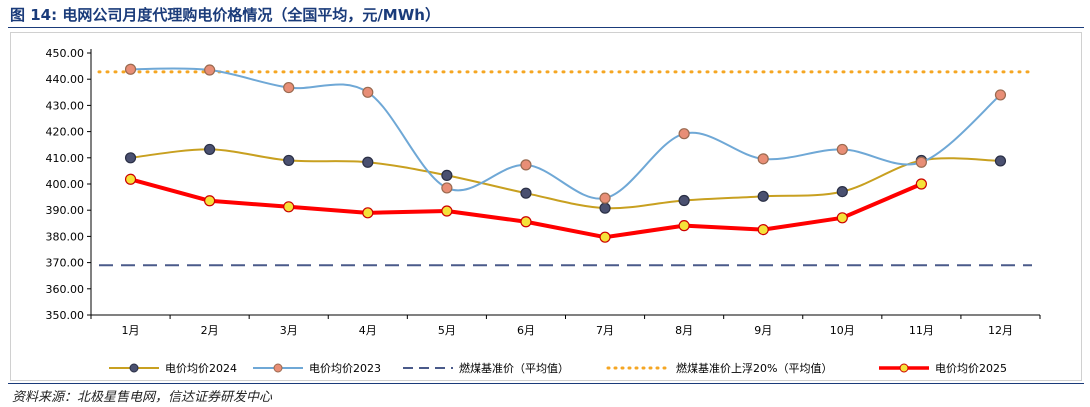 The height and width of the screenshot is (407, 1090). What do you see at coordinates (1000, 330) in the screenshot?
I see `x-tick-label: 12月` at bounding box center [1000, 330].